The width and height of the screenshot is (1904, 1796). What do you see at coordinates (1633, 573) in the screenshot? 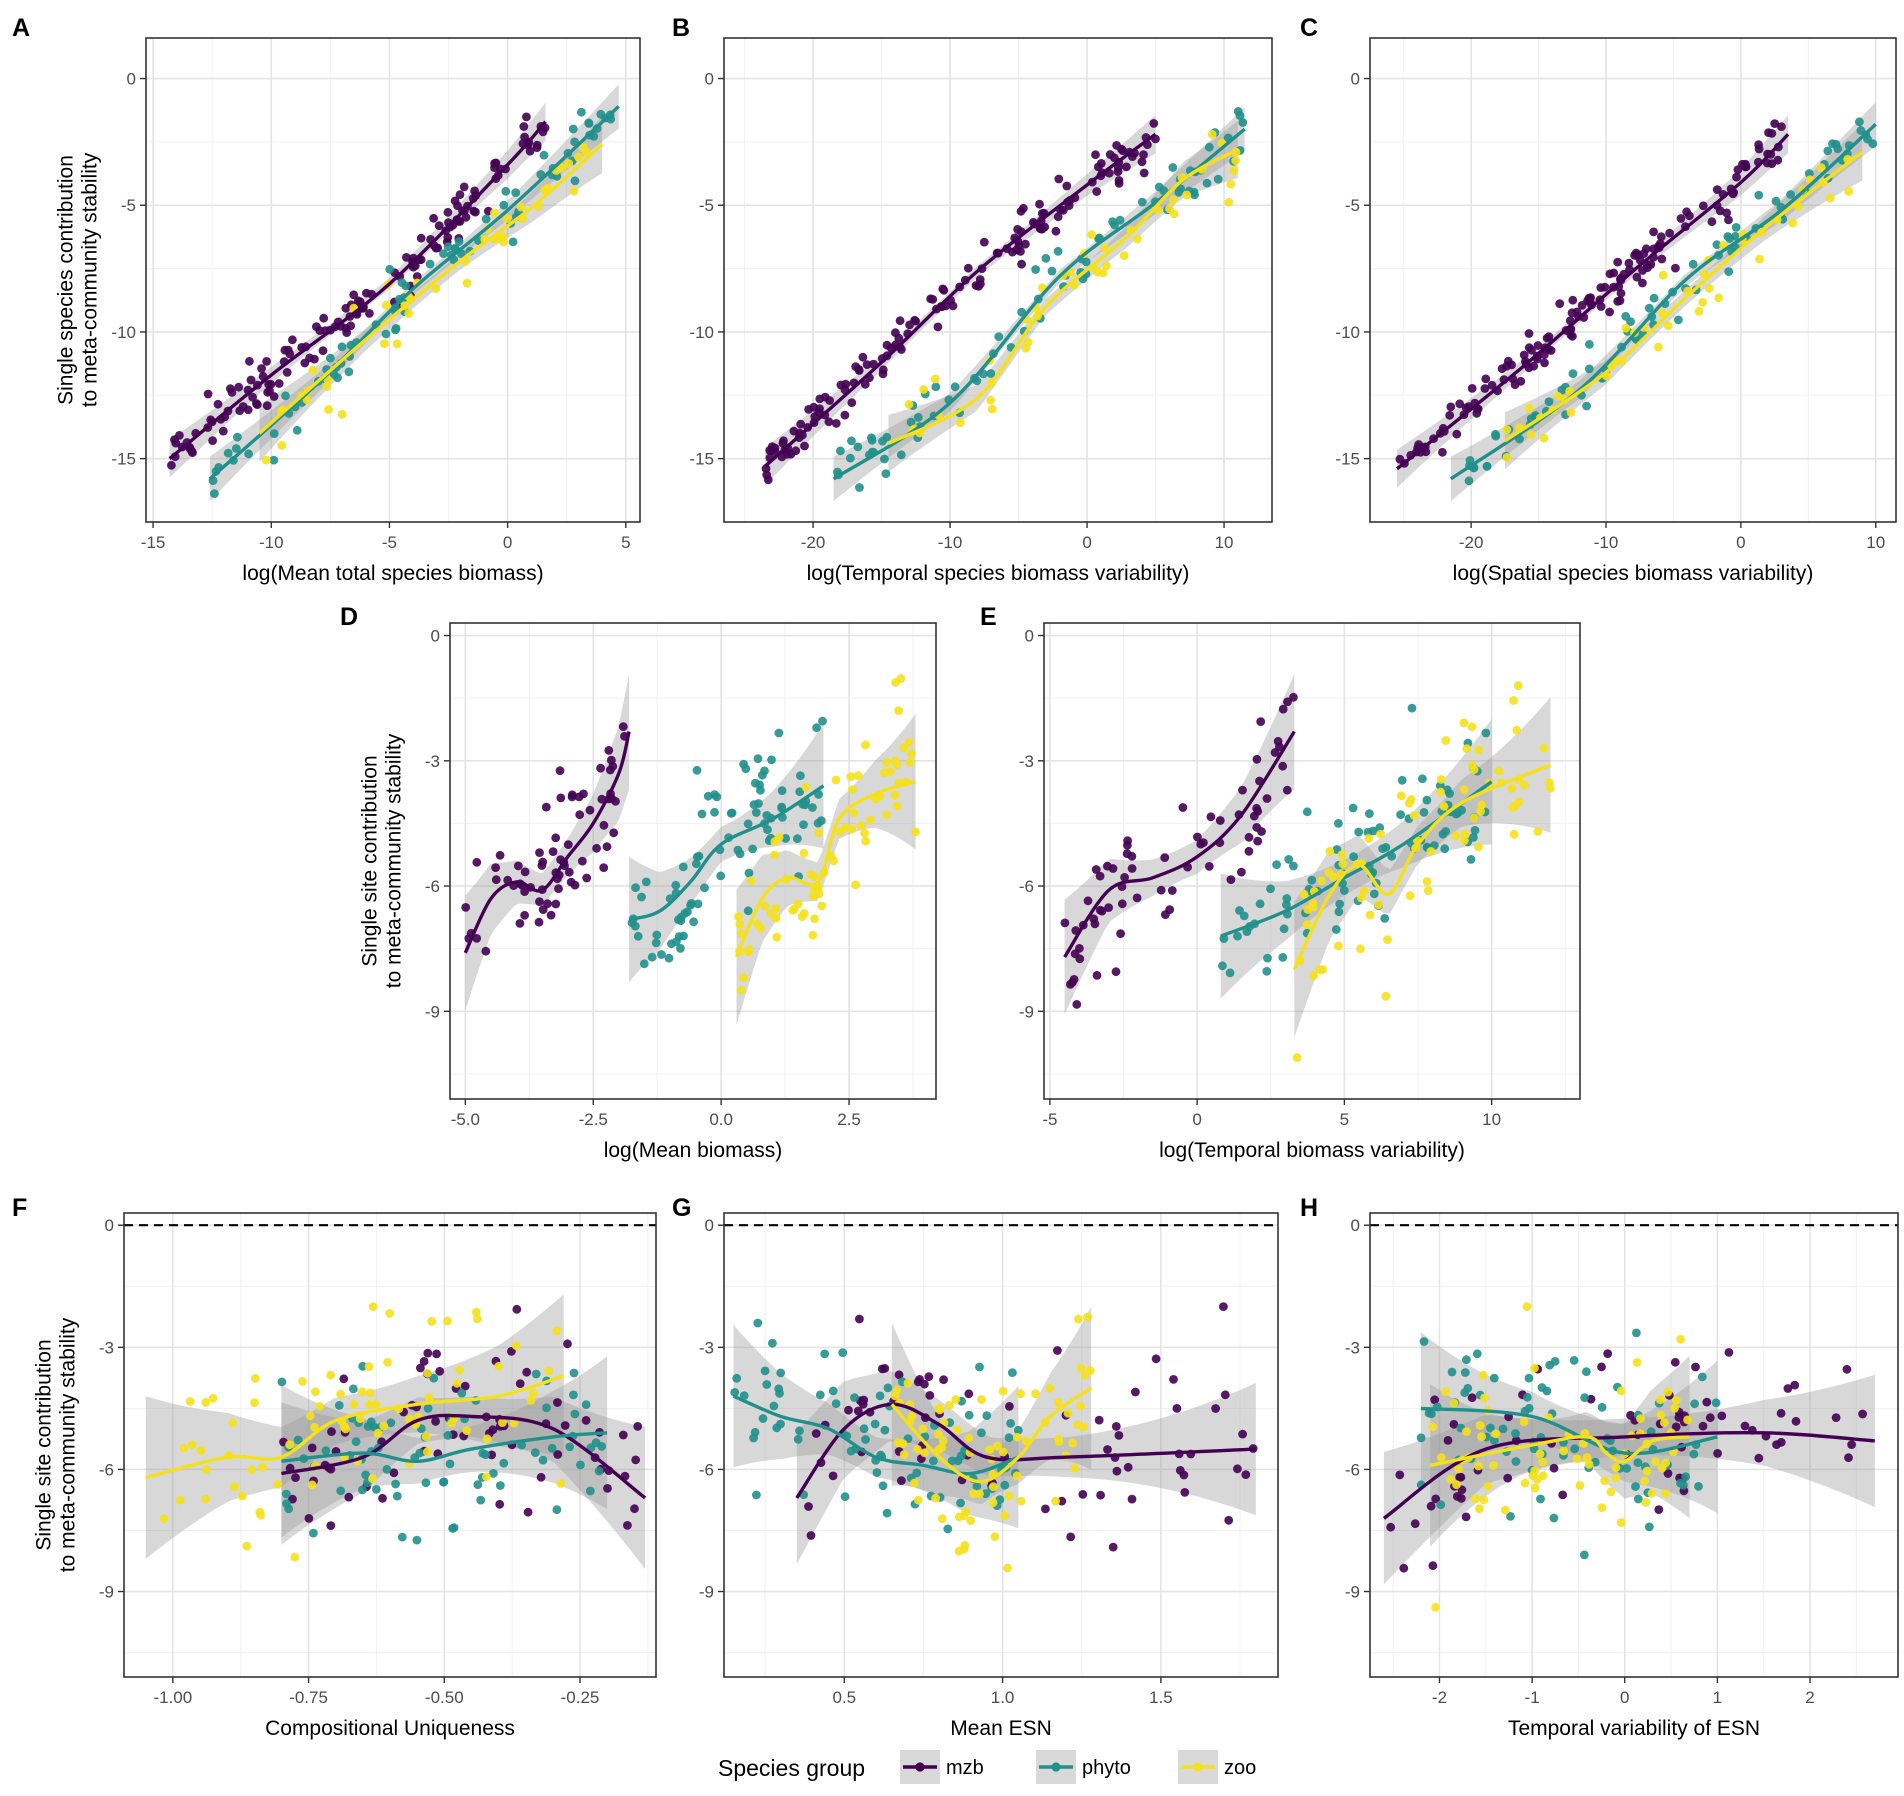
I see `x-axis-title: log(Spatial species biomass variability)` at bounding box center [1633, 573].